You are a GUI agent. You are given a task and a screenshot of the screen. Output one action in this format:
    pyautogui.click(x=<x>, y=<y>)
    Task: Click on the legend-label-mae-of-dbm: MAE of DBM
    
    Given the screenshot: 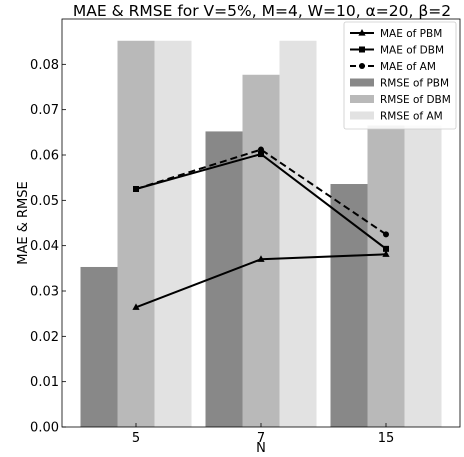 What is the action you would take?
    pyautogui.click(x=412, y=51)
    